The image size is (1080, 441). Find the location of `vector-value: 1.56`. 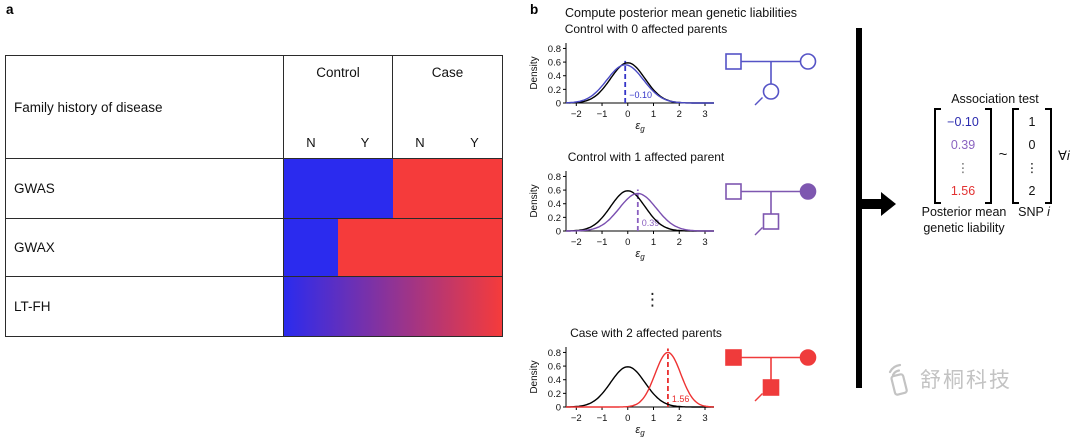

vector-value: 1.56 is located at coordinates (963, 190).